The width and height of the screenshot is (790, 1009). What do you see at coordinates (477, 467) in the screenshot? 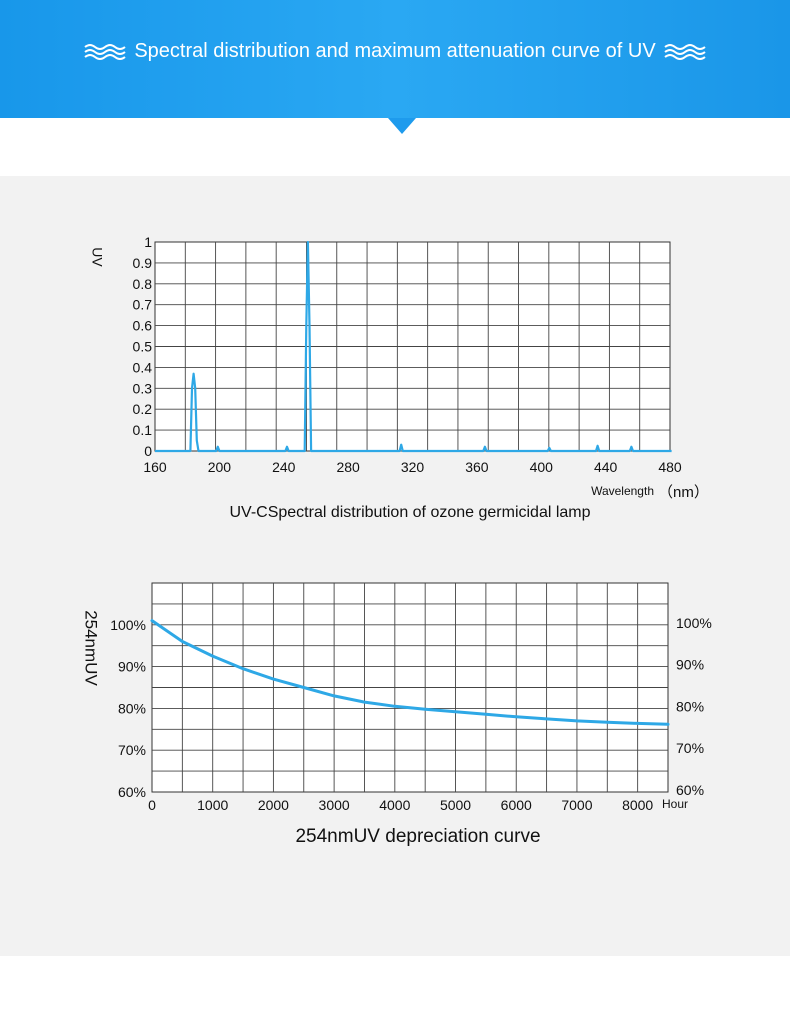
I see `x-tick-label: 360` at bounding box center [477, 467].